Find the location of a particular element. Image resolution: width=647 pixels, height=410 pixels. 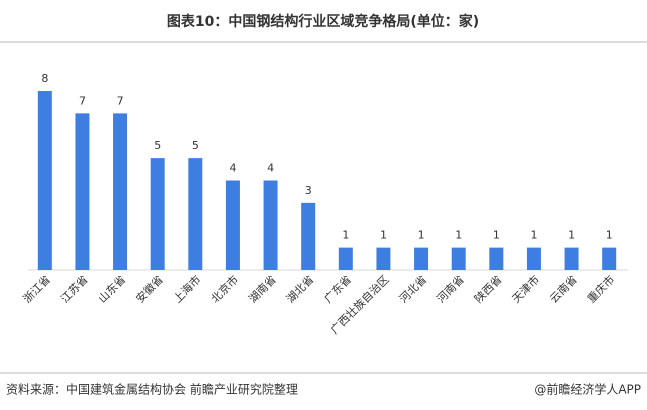

chart-title: 图表10：中国钢结构行业区域竞争格局(单位：家) is located at coordinates (323, 21).